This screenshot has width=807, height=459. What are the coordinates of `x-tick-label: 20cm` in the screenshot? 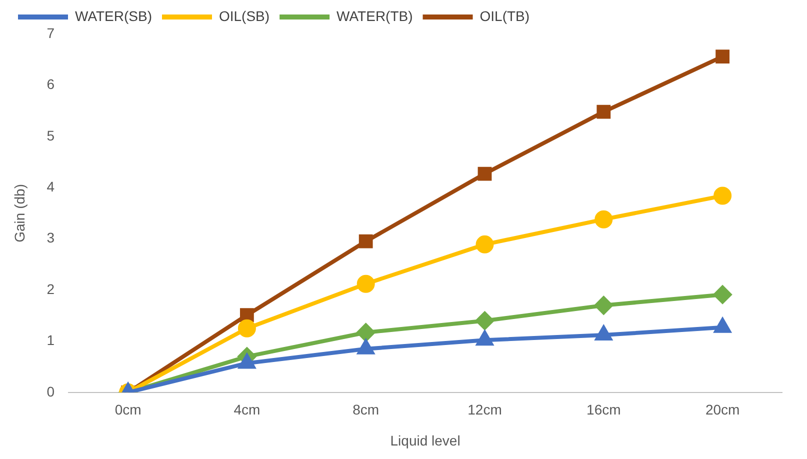 It's located at (722, 410).